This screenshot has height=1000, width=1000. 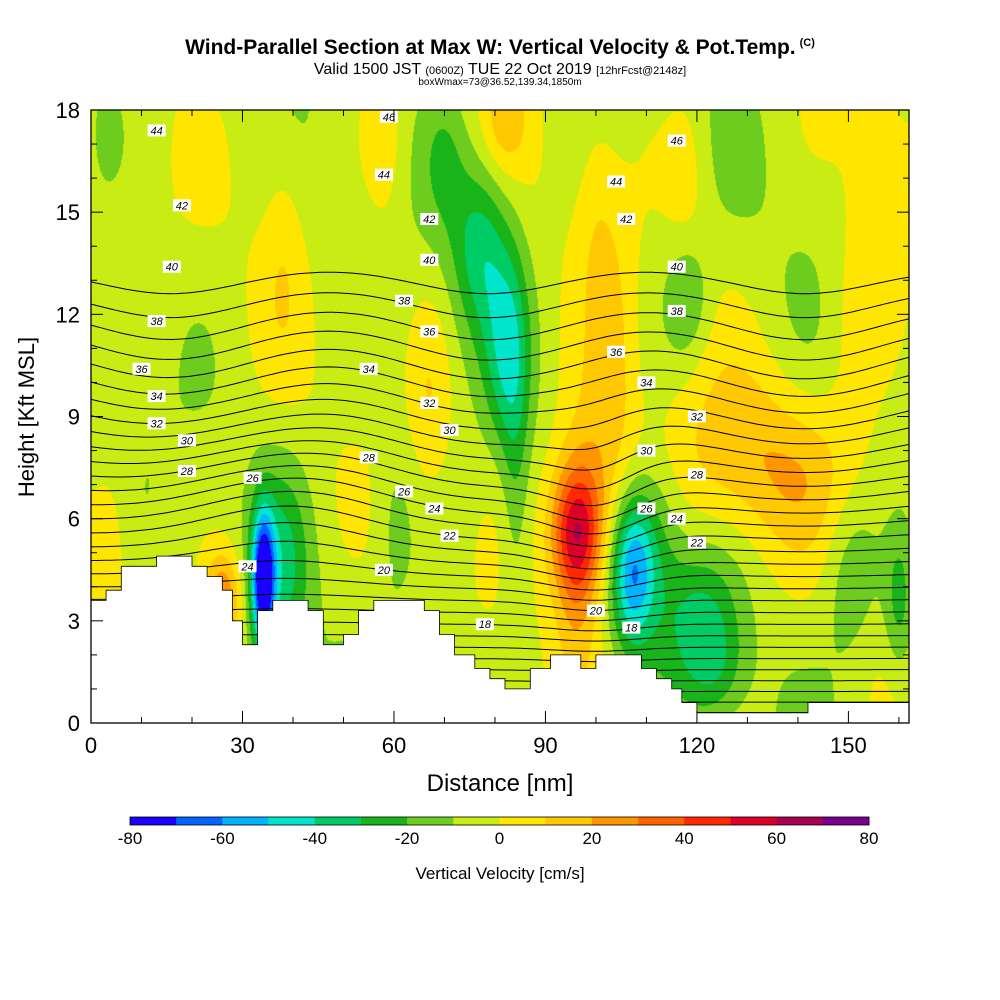 I want to click on theta-label: 20, so click(x=383, y=570).